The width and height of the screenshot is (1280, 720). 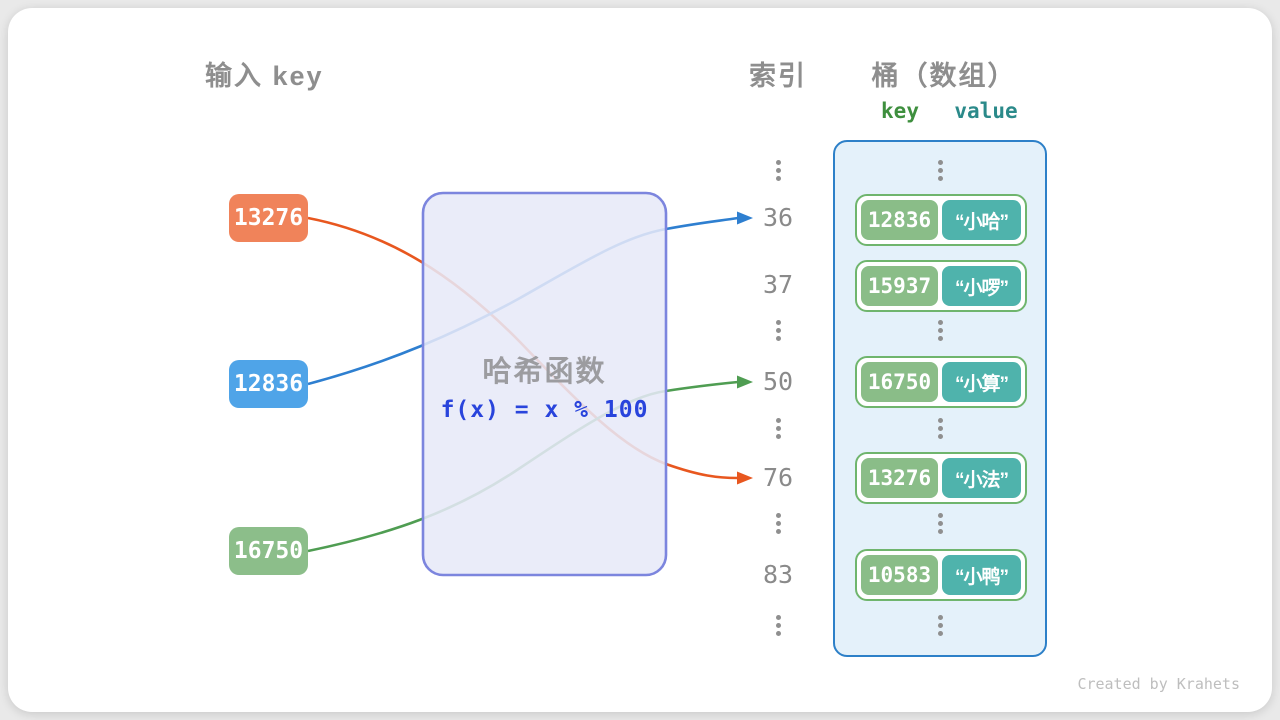 What do you see at coordinates (899, 220) in the screenshot?
I see `pair-key: 12836` at bounding box center [899, 220].